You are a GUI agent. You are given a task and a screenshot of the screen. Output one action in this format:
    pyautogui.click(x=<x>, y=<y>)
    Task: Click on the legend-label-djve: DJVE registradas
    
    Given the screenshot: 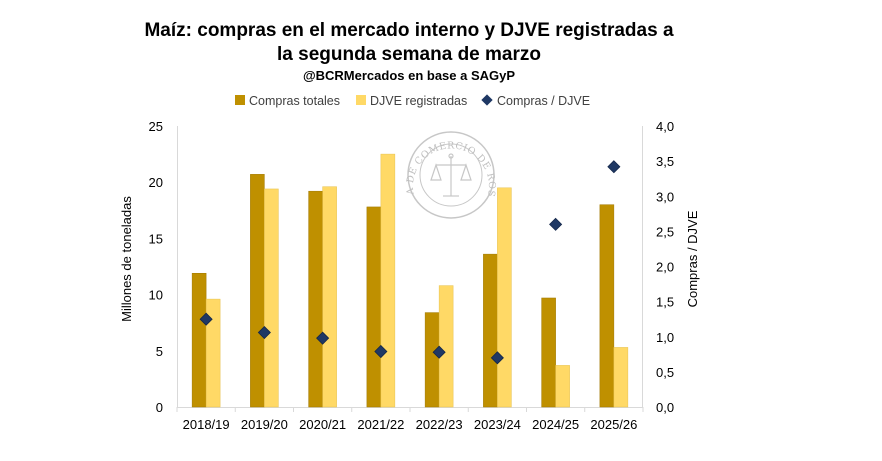 What is the action you would take?
    pyautogui.click(x=418, y=101)
    